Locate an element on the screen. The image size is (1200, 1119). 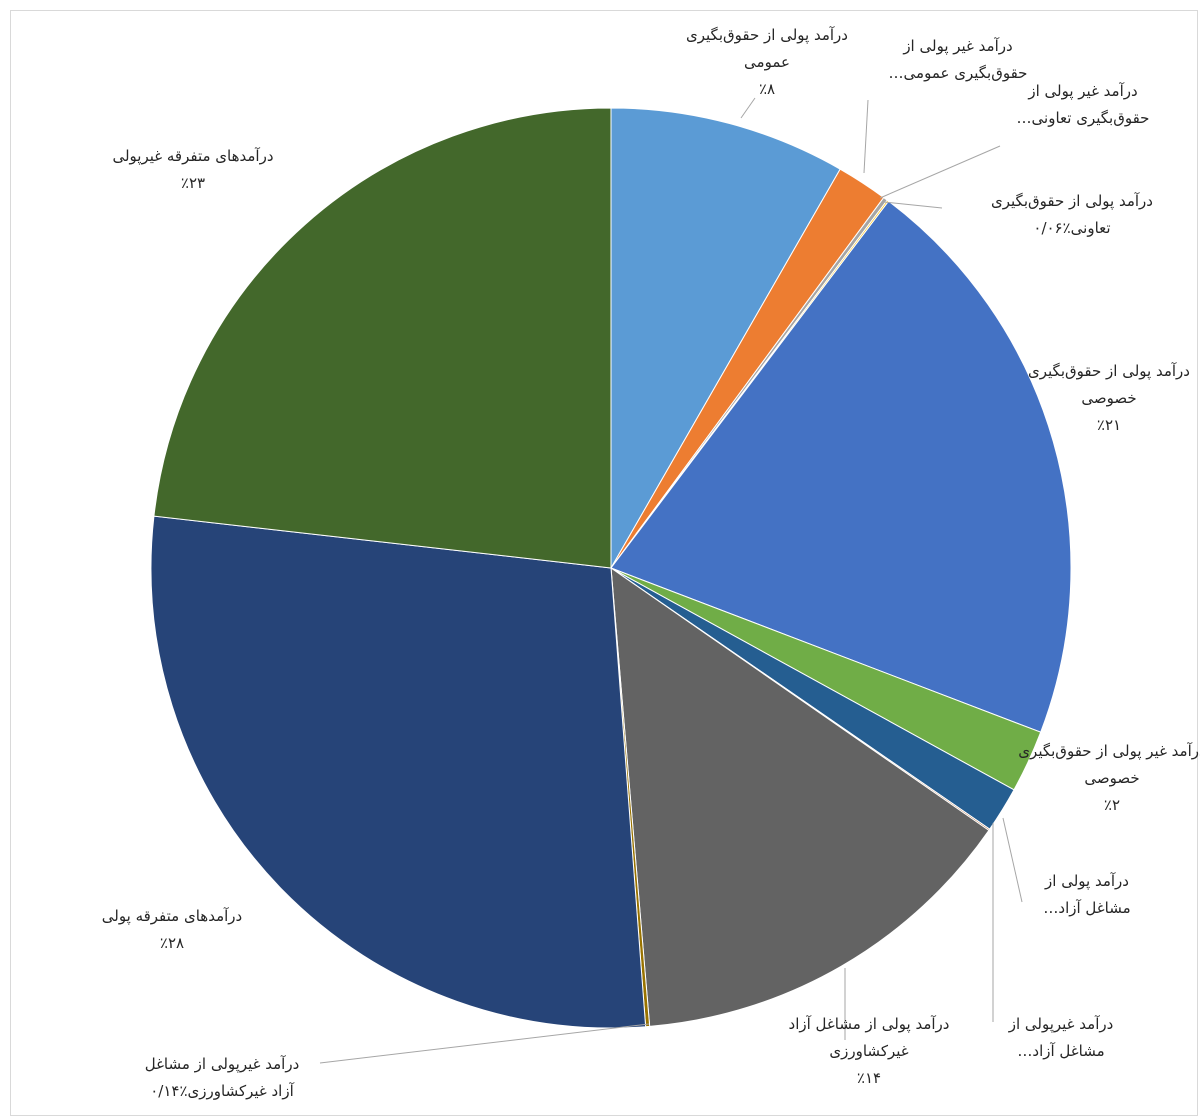
slice-label-line: درآمدهای متفرقه پولی is located at coordinates (172, 916).